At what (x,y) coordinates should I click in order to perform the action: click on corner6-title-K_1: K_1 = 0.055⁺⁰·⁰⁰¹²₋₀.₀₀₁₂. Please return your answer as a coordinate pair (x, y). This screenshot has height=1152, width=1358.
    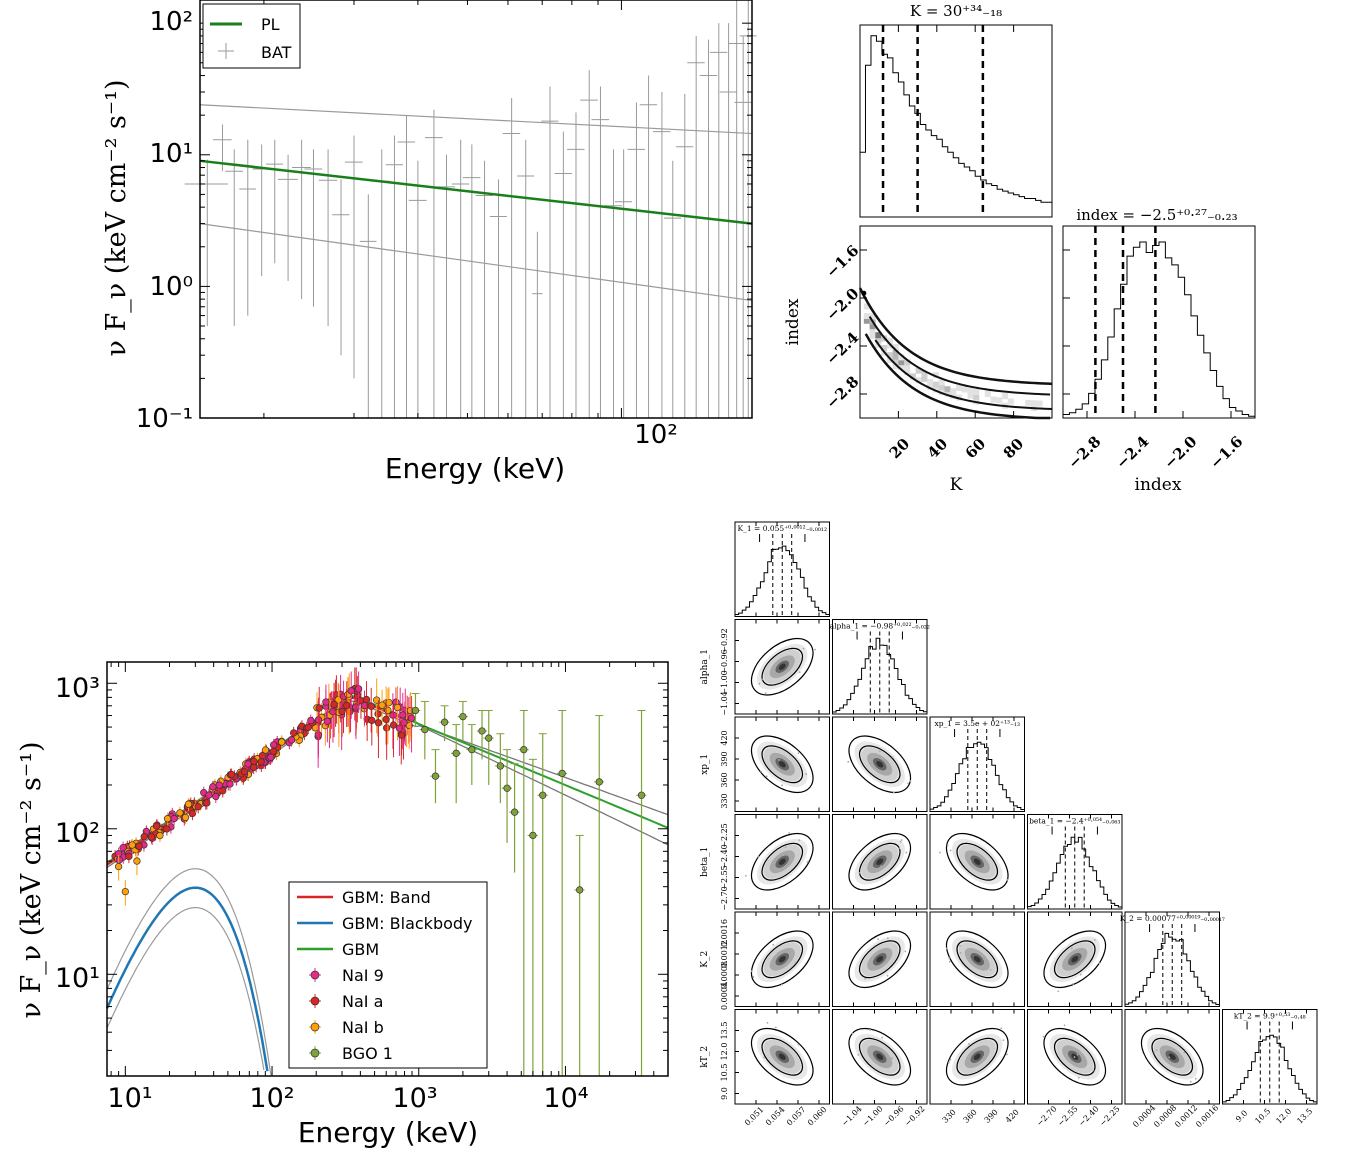
    Looking at the image, I should click on (782, 528).